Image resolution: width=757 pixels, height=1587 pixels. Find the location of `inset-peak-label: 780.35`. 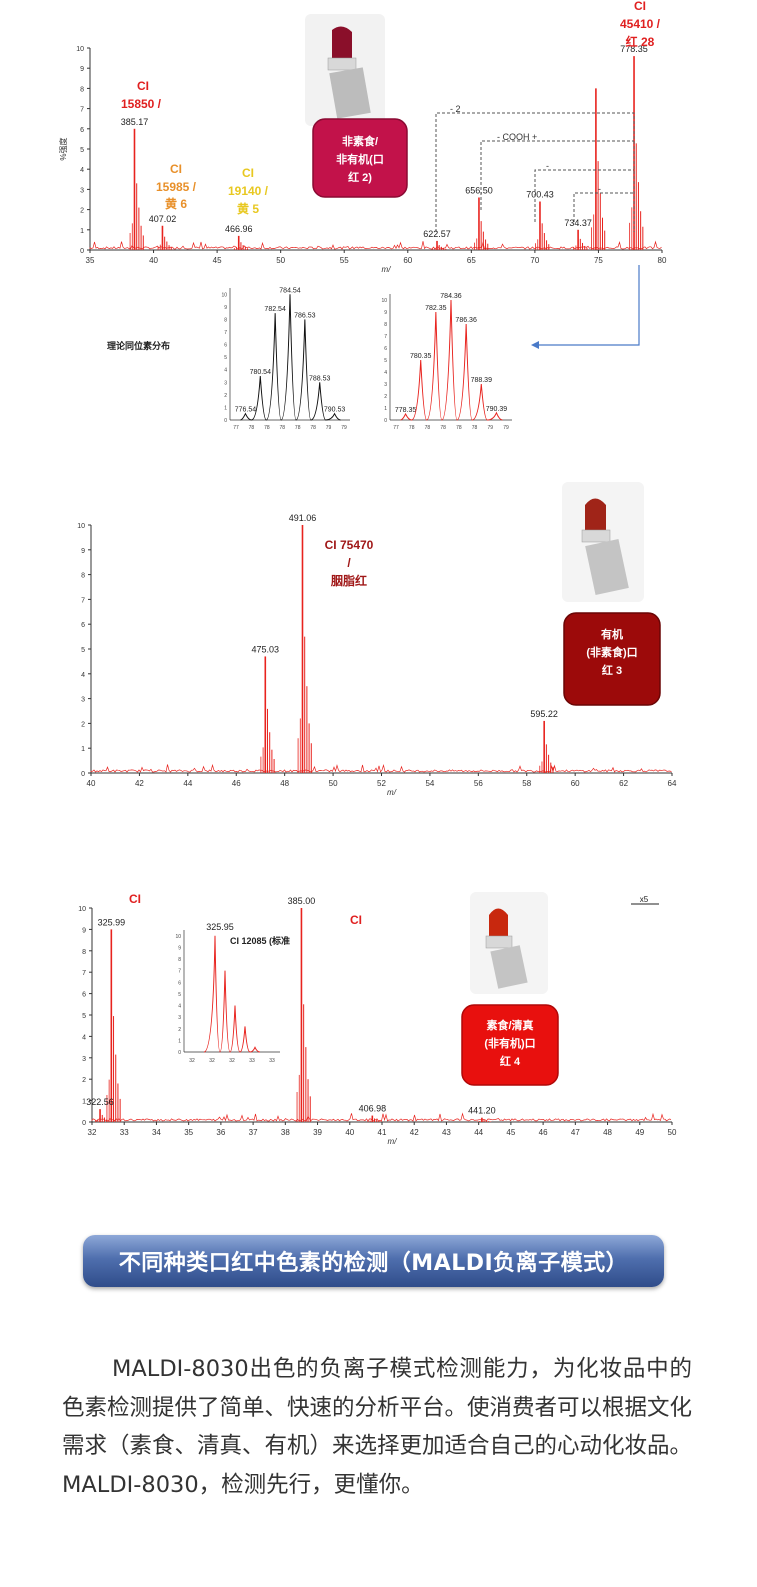

inset-peak-label: 780.35 is located at coordinates (421, 356).